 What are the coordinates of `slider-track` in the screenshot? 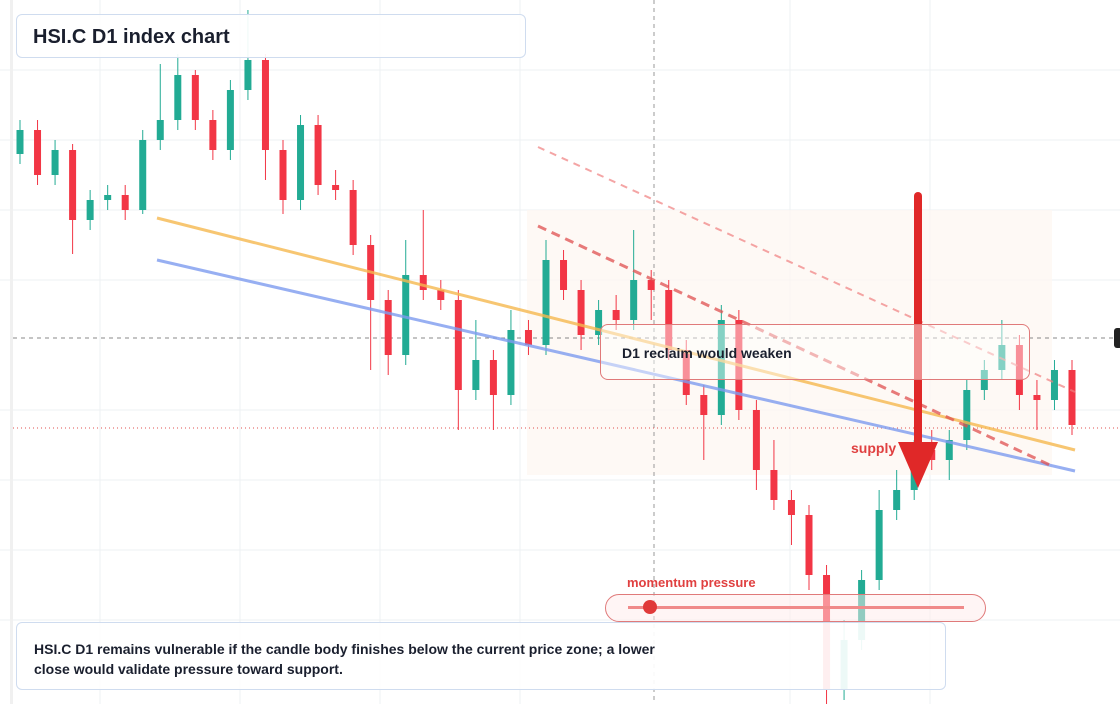 It's located at (796, 607).